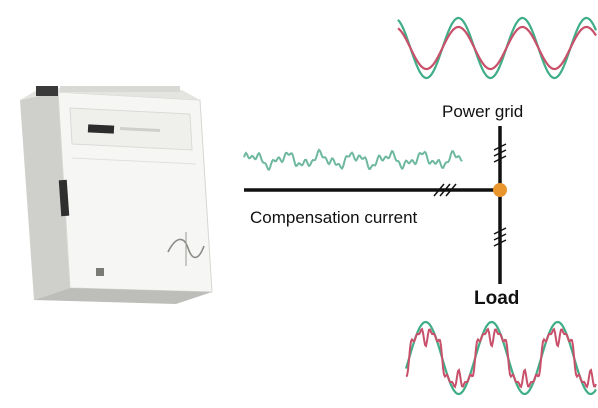 The width and height of the screenshot is (598, 408). I want to click on load-wave-red, so click(501, 358).